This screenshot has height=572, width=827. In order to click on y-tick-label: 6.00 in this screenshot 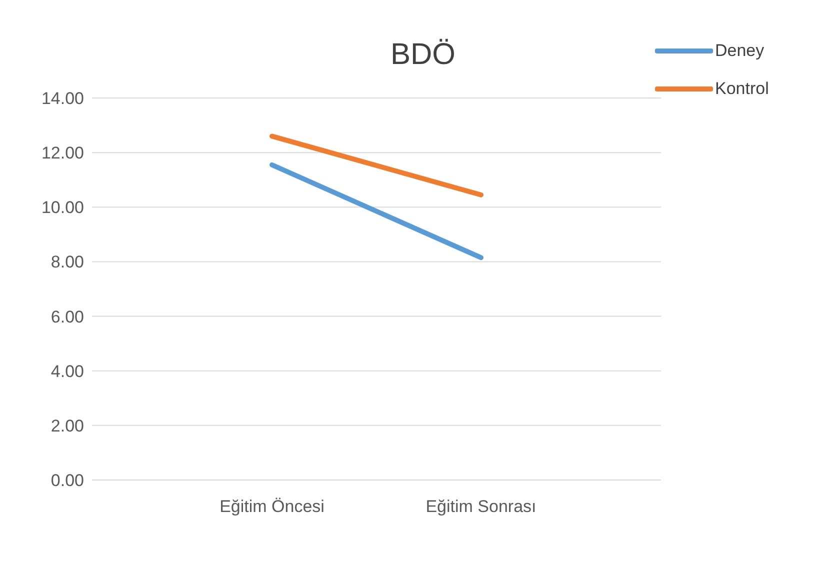, I will do `click(67, 316)`.